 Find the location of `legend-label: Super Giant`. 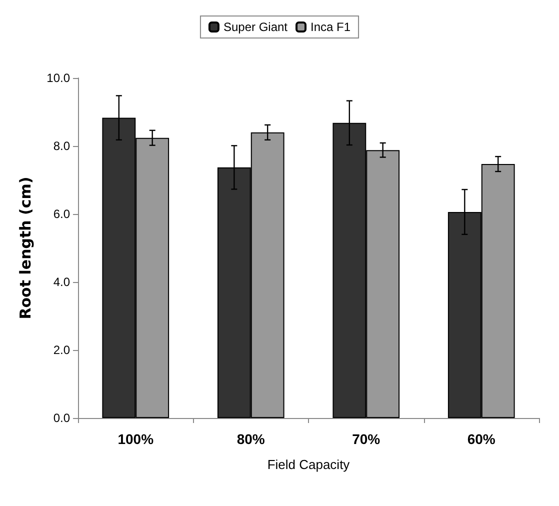

legend-label: Super Giant is located at coordinates (255, 27).